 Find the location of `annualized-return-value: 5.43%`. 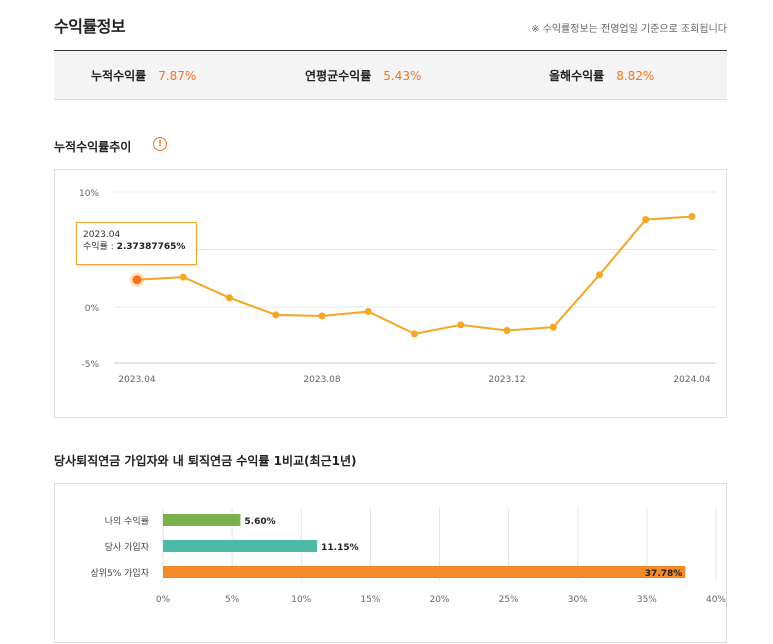

annualized-return-value: 5.43% is located at coordinates (402, 76).